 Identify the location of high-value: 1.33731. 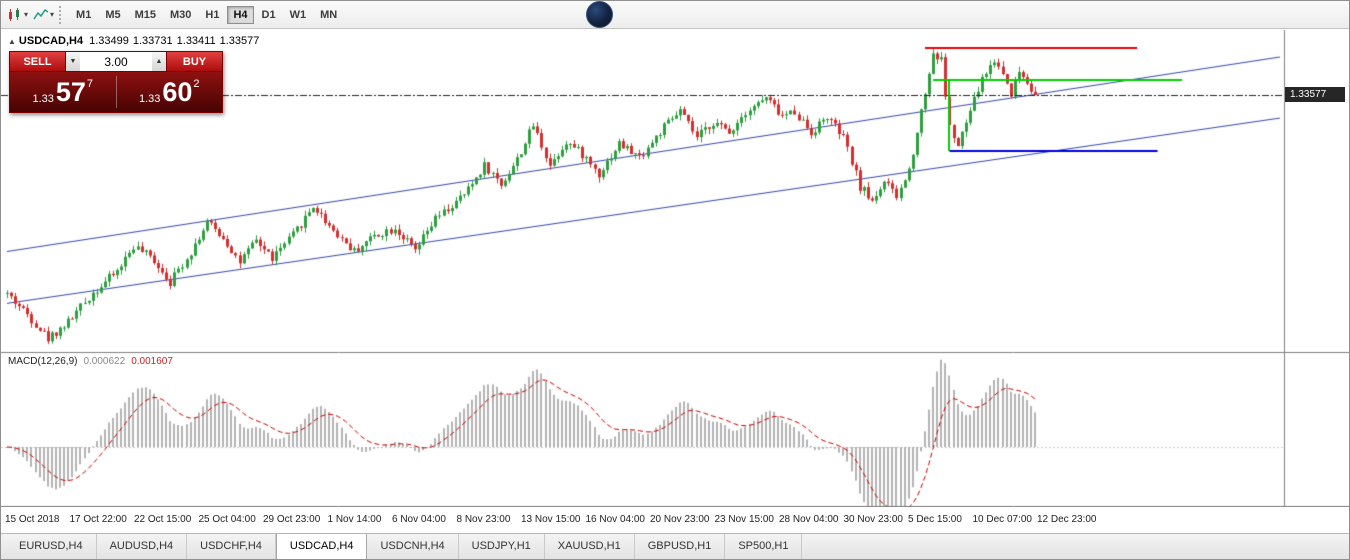
(152, 41).